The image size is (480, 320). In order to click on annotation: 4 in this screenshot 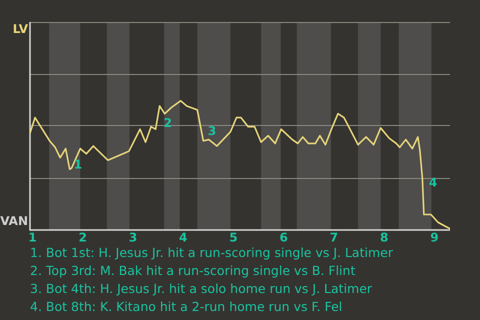, I will do `click(433, 183)`.